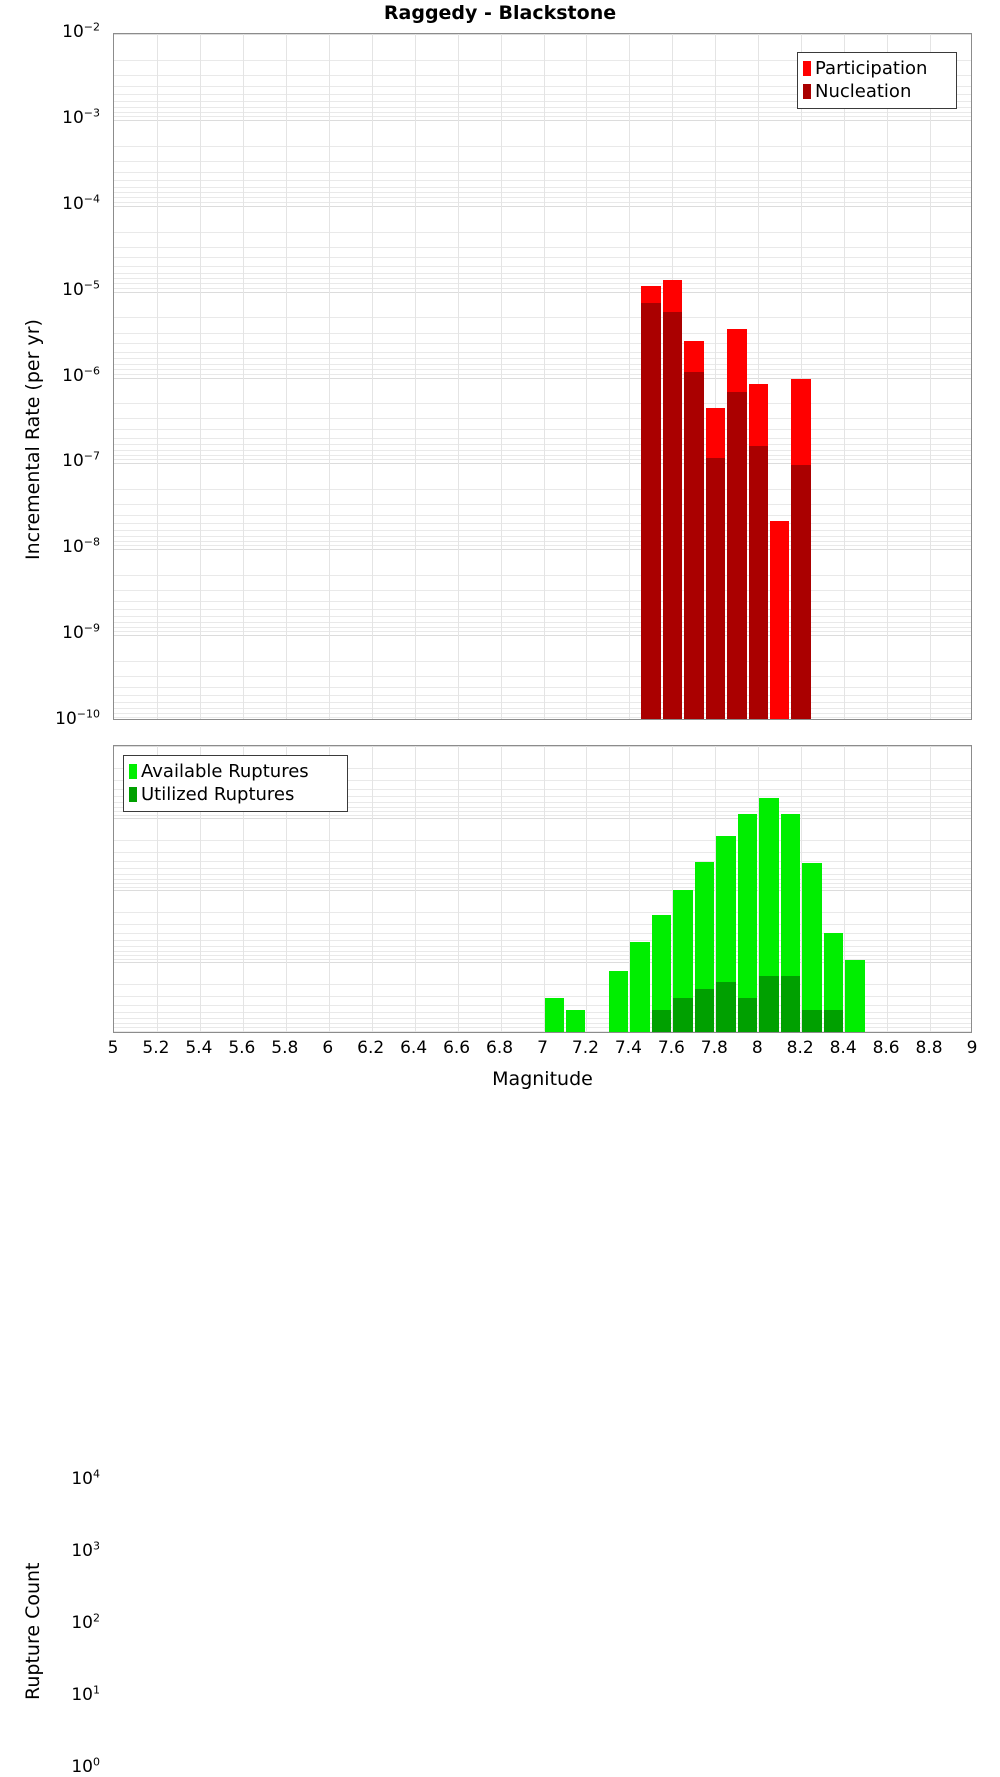  I want to click on x-tick-label: 8.8, so click(929, 1048).